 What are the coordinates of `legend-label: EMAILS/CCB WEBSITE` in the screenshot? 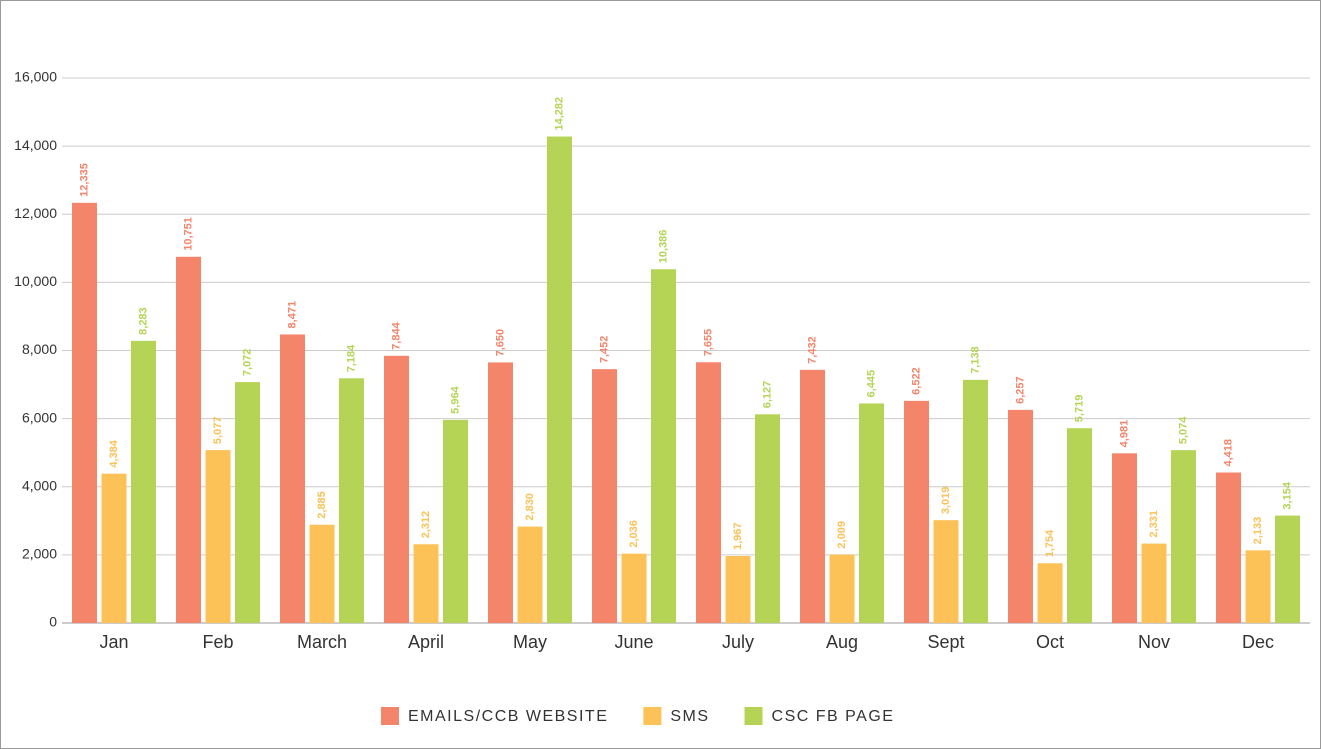 It's located at (508, 716).